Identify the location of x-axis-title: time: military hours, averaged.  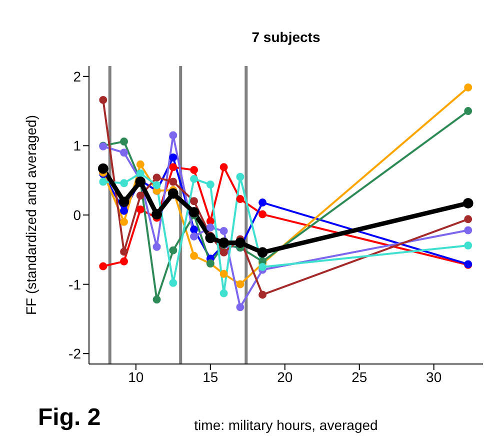
(286, 425).